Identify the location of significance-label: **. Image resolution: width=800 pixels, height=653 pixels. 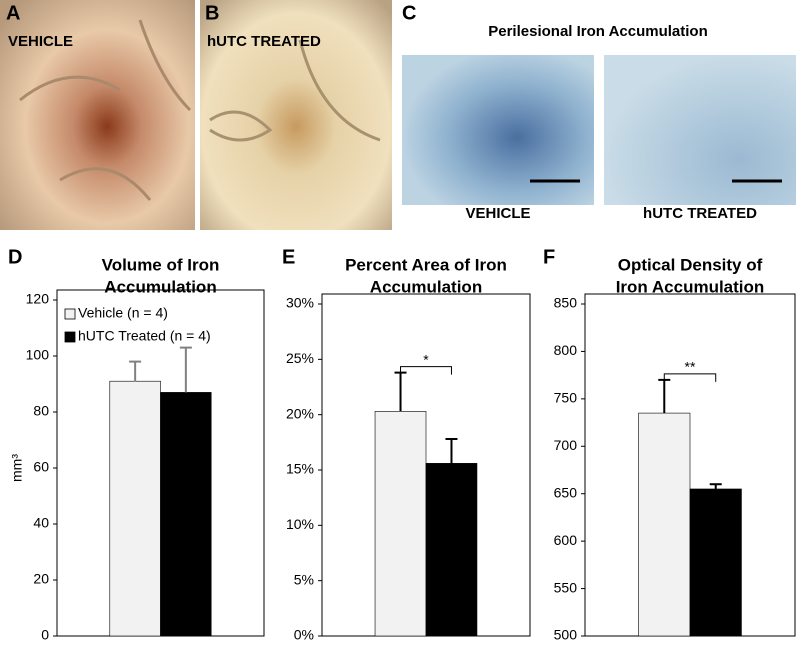
(690, 367).